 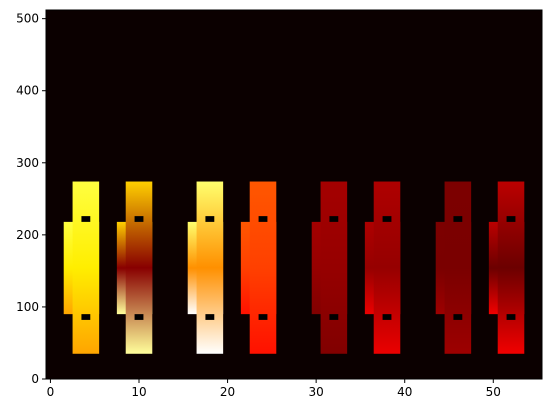 What do you see at coordinates (27, 307) in the screenshot?
I see `y-tick-label: 100` at bounding box center [27, 307].